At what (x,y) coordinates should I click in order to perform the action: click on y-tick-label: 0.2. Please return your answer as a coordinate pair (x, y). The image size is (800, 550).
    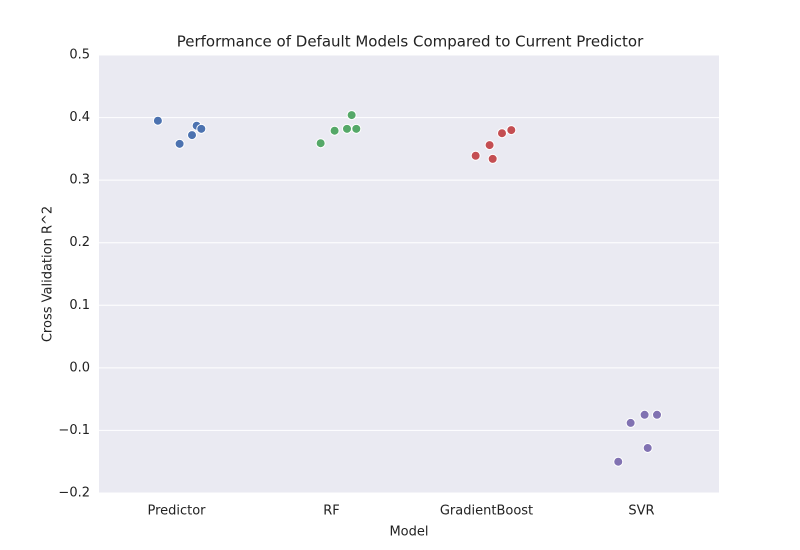
    Looking at the image, I should click on (79, 242).